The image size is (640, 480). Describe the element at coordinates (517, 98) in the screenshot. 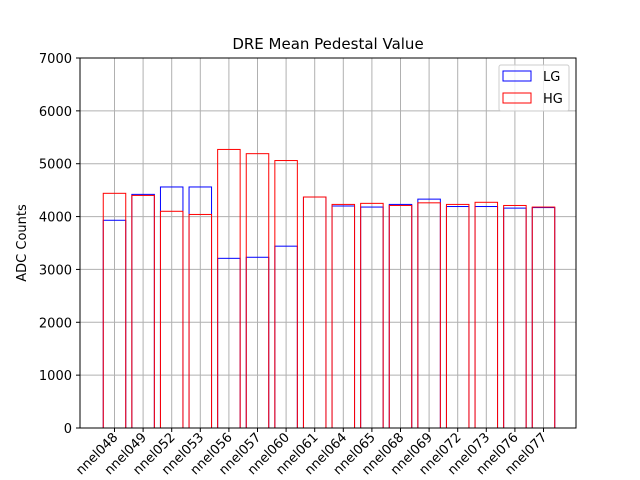

I see `legend-swatch-hg` at that location.